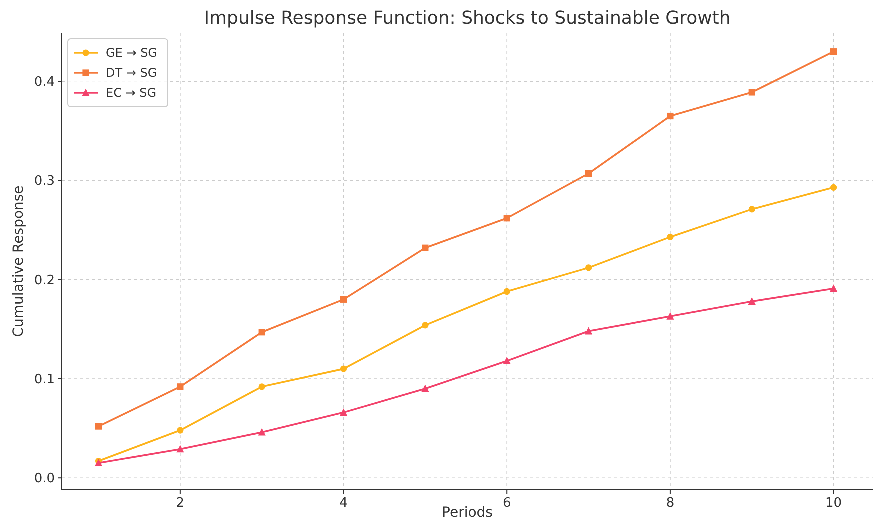 Image resolution: width=877 pixels, height=522 pixels. Describe the element at coordinates (132, 73) in the screenshot. I see `legend-label: DT → SG` at that location.